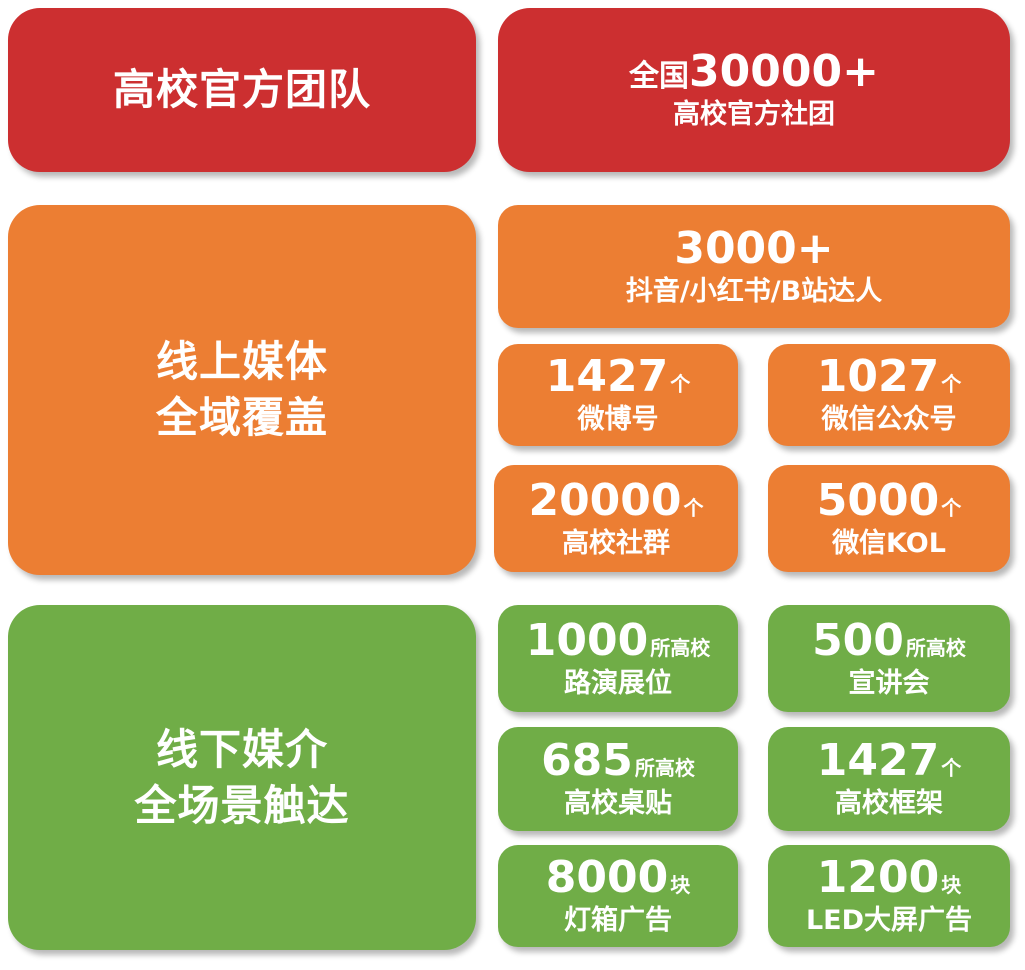 The height and width of the screenshot is (970, 1025). I want to click on stat-label: 高校框架, so click(889, 803).